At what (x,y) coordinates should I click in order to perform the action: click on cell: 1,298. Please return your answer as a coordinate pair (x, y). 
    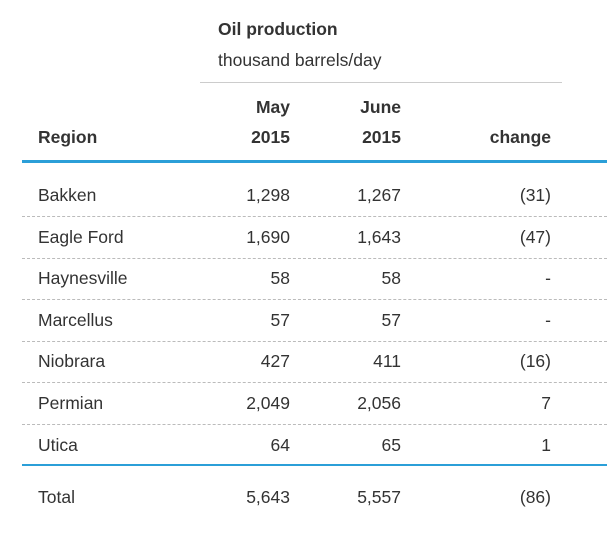
    Looking at the image, I should click on (268, 195).